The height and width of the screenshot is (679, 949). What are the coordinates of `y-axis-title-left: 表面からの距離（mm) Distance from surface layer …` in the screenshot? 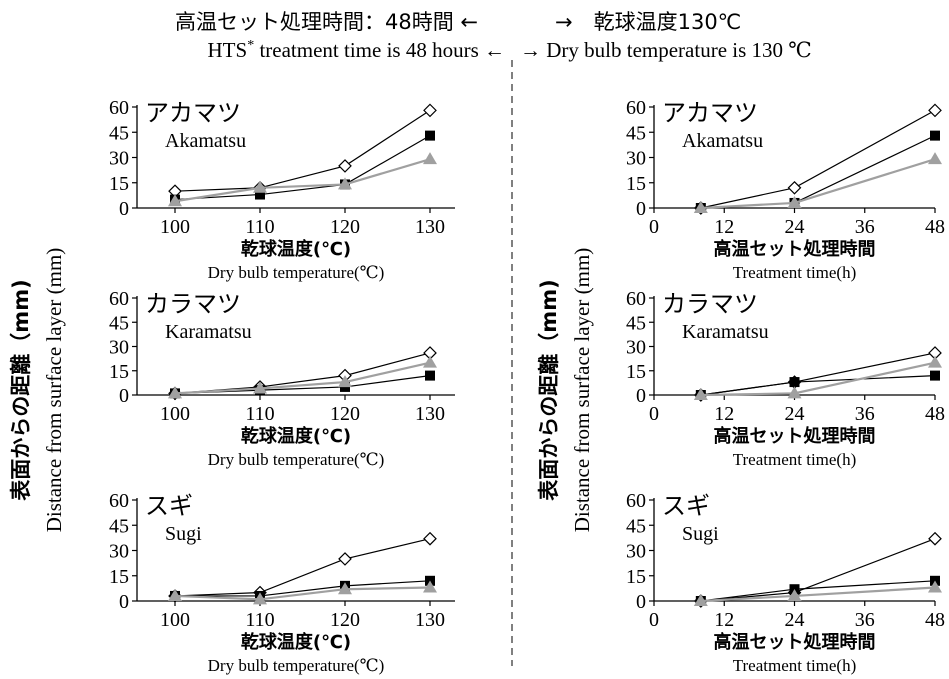 It's located at (37, 390).